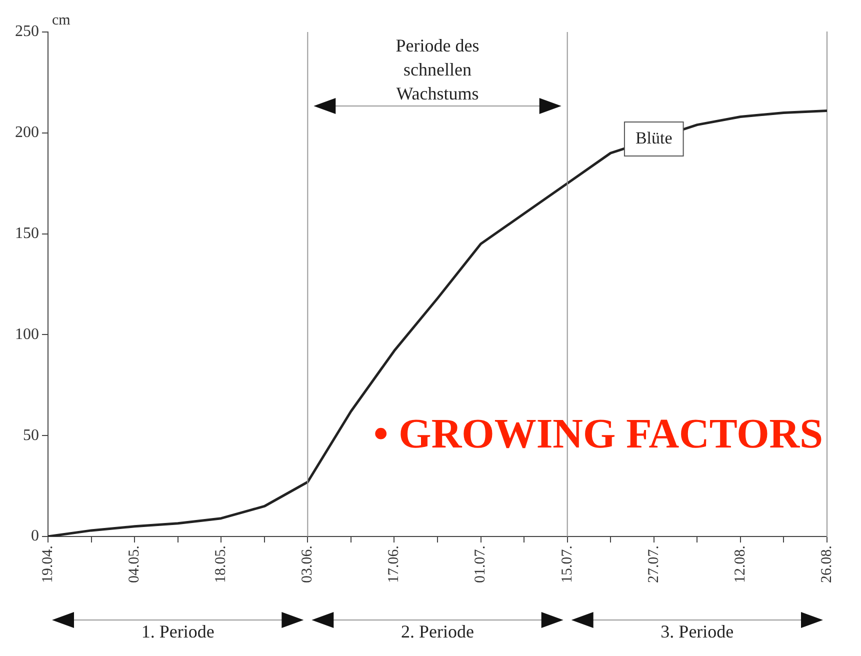 The height and width of the screenshot is (656, 861). I want to click on annotation: Blüte, so click(653, 138).